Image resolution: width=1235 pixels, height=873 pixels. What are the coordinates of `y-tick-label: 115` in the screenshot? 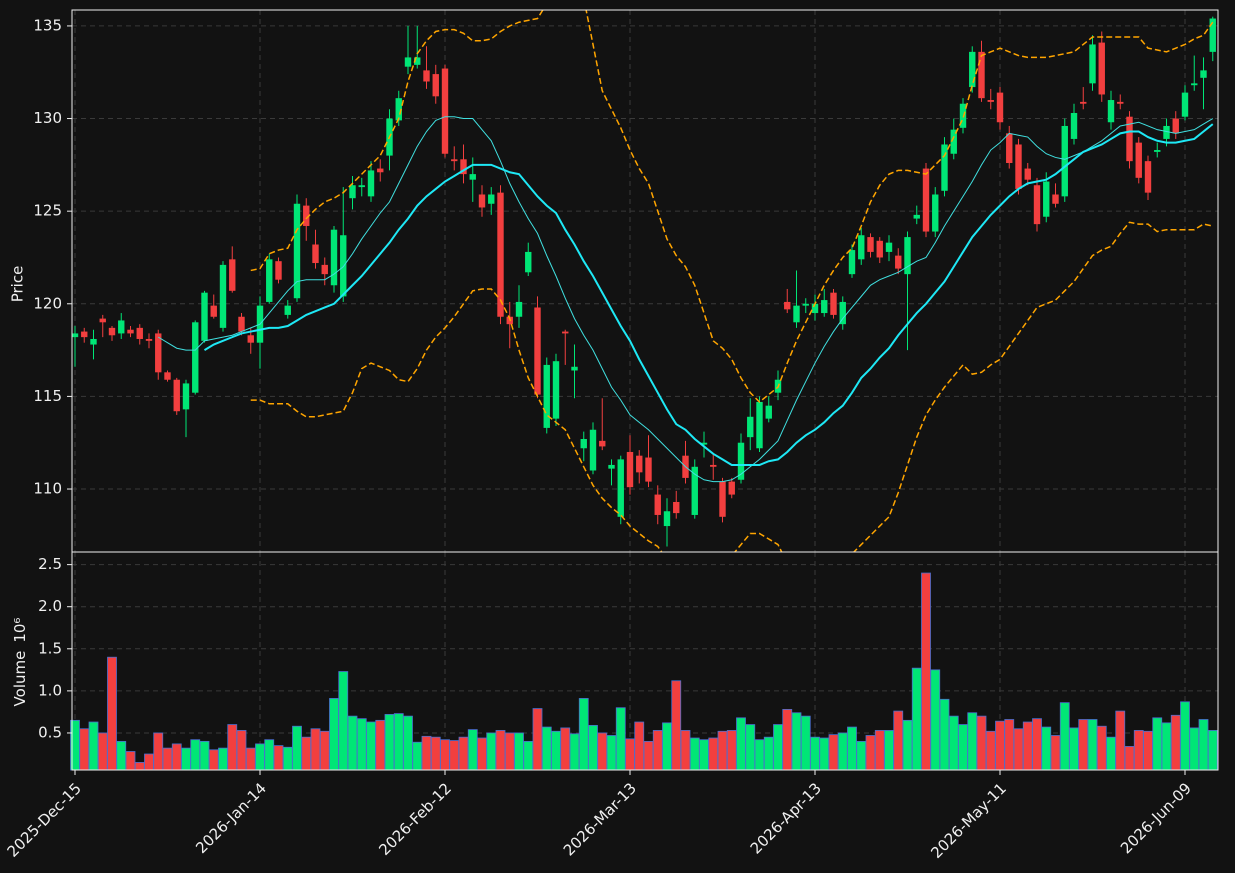 It's located at (47, 396).